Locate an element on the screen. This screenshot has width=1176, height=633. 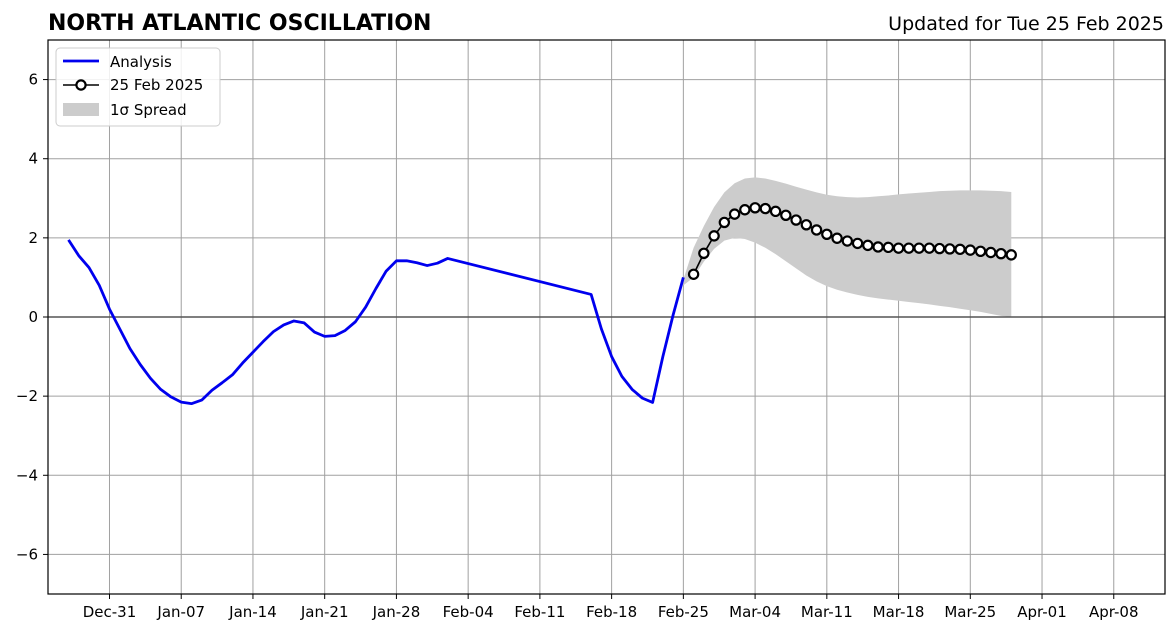
legend-spread-label: 1σ Spread is located at coordinates (148, 110).